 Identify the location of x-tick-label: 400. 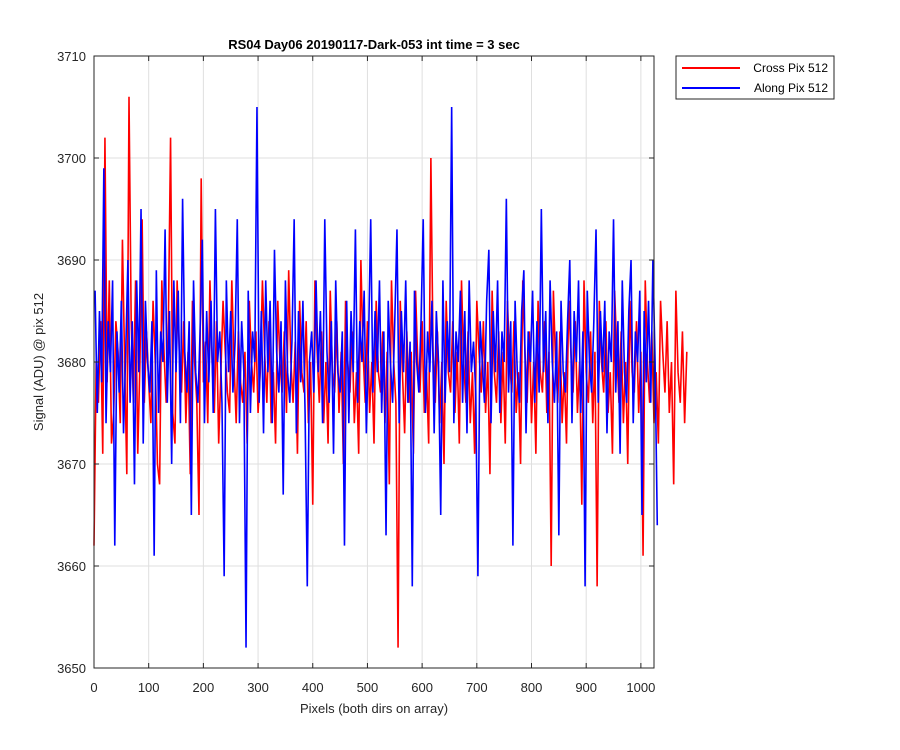
(313, 687).